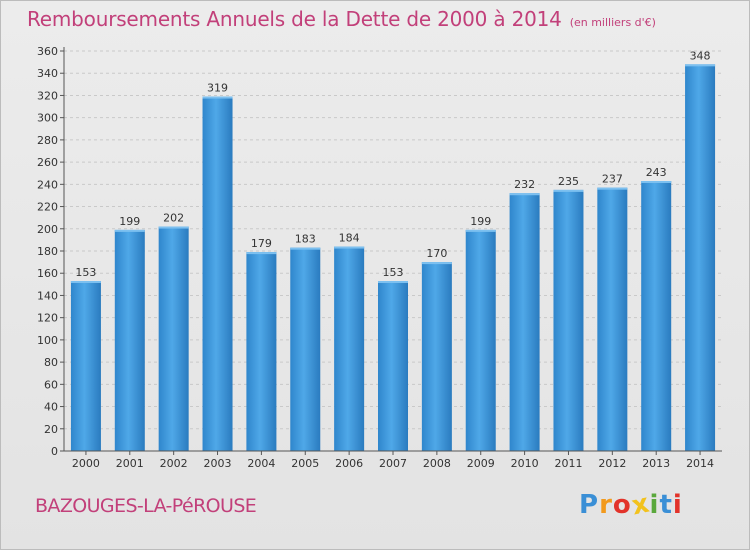 The height and width of the screenshot is (551, 750). What do you see at coordinates (47, 118) in the screenshot?
I see `y-tick-label: 300` at bounding box center [47, 118].